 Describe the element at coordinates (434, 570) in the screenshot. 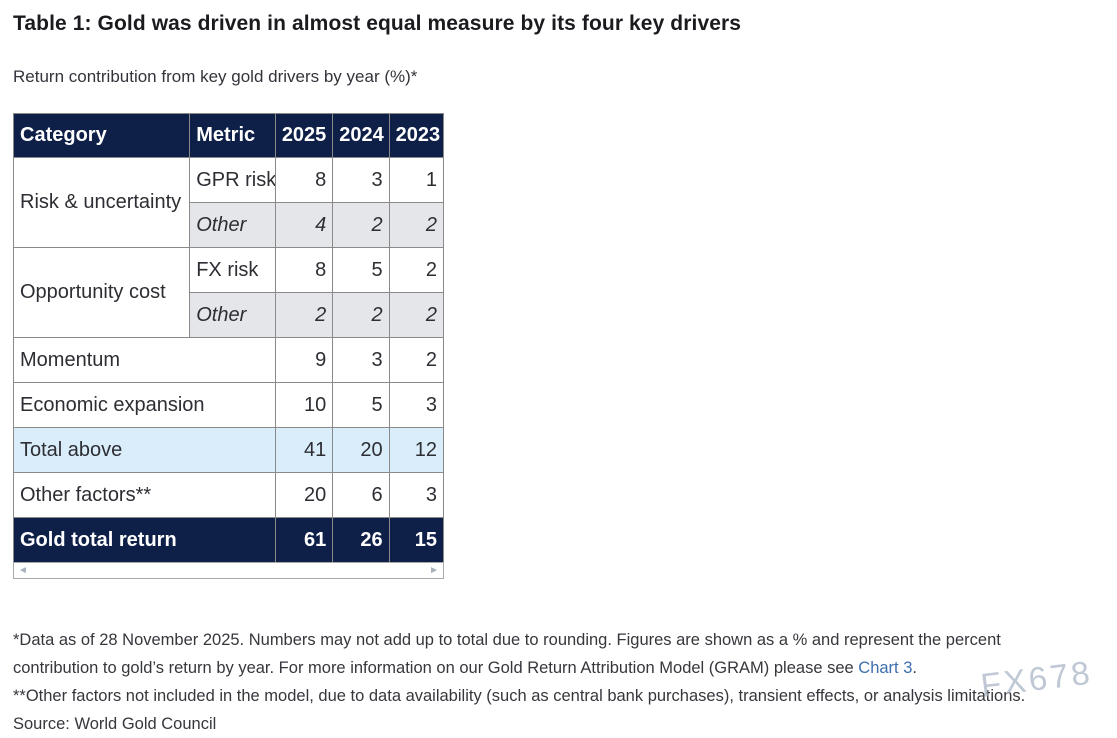

I see `scroll-right-arrow-icon: ►` at that location.